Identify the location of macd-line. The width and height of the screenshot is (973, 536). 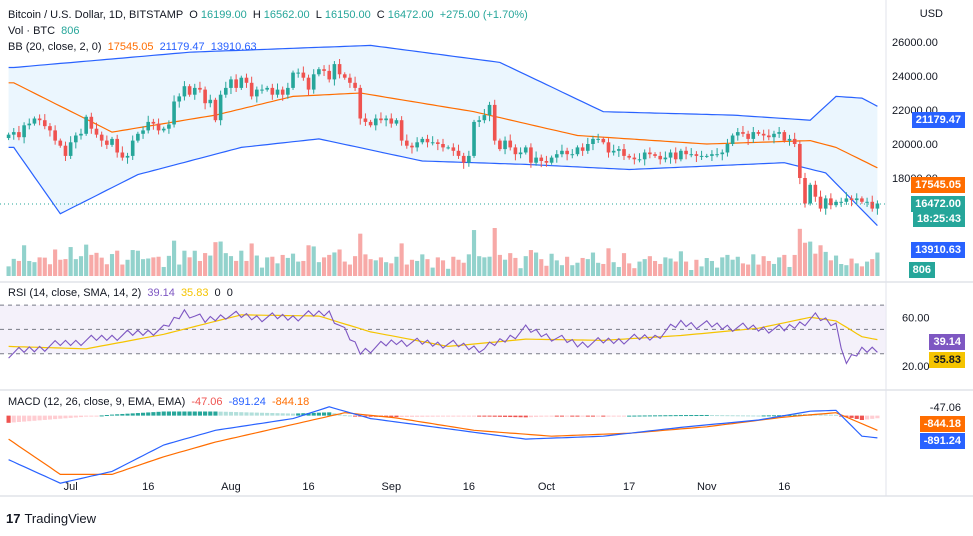
(443, 445).